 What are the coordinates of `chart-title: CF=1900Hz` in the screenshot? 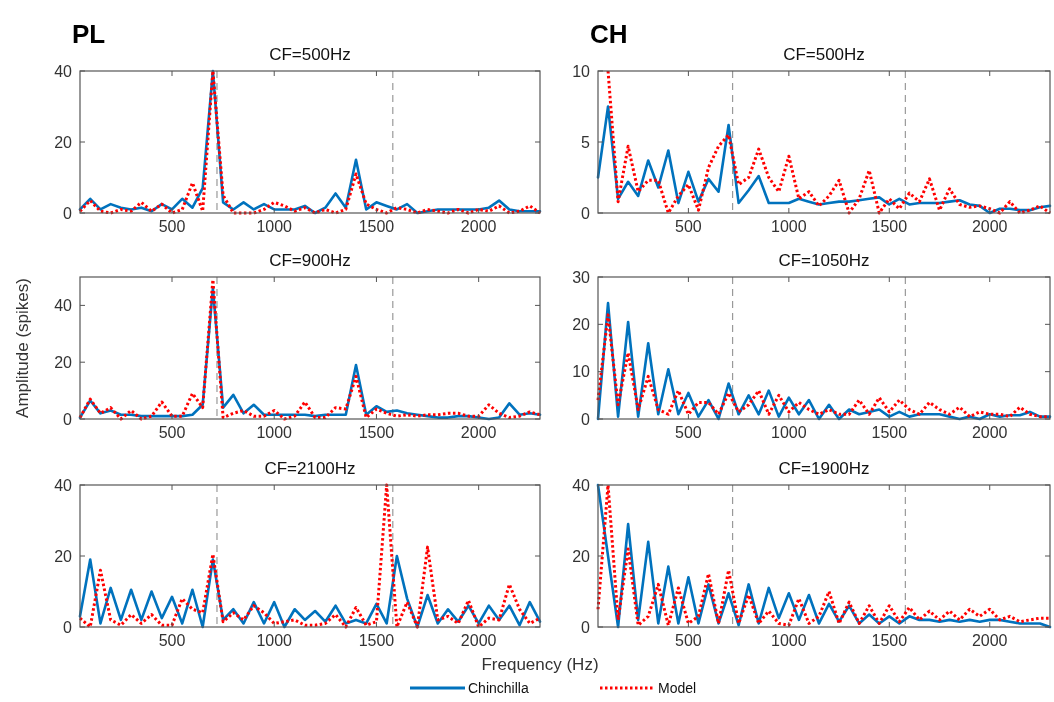 It's located at (824, 468).